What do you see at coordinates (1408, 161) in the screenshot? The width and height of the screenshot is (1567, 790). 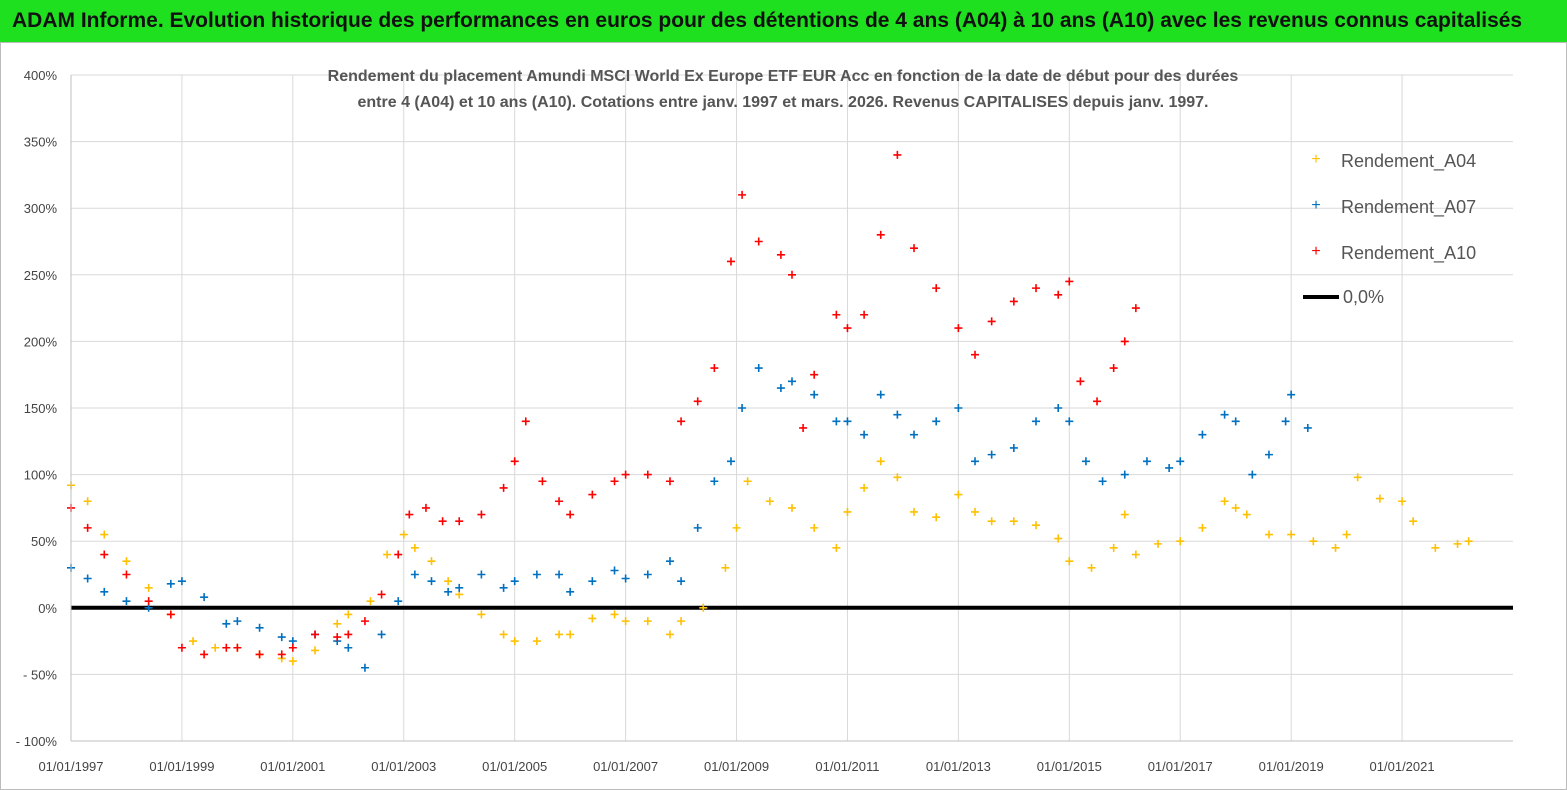 I see `legend-label-a04: Rendement_A04` at bounding box center [1408, 161].